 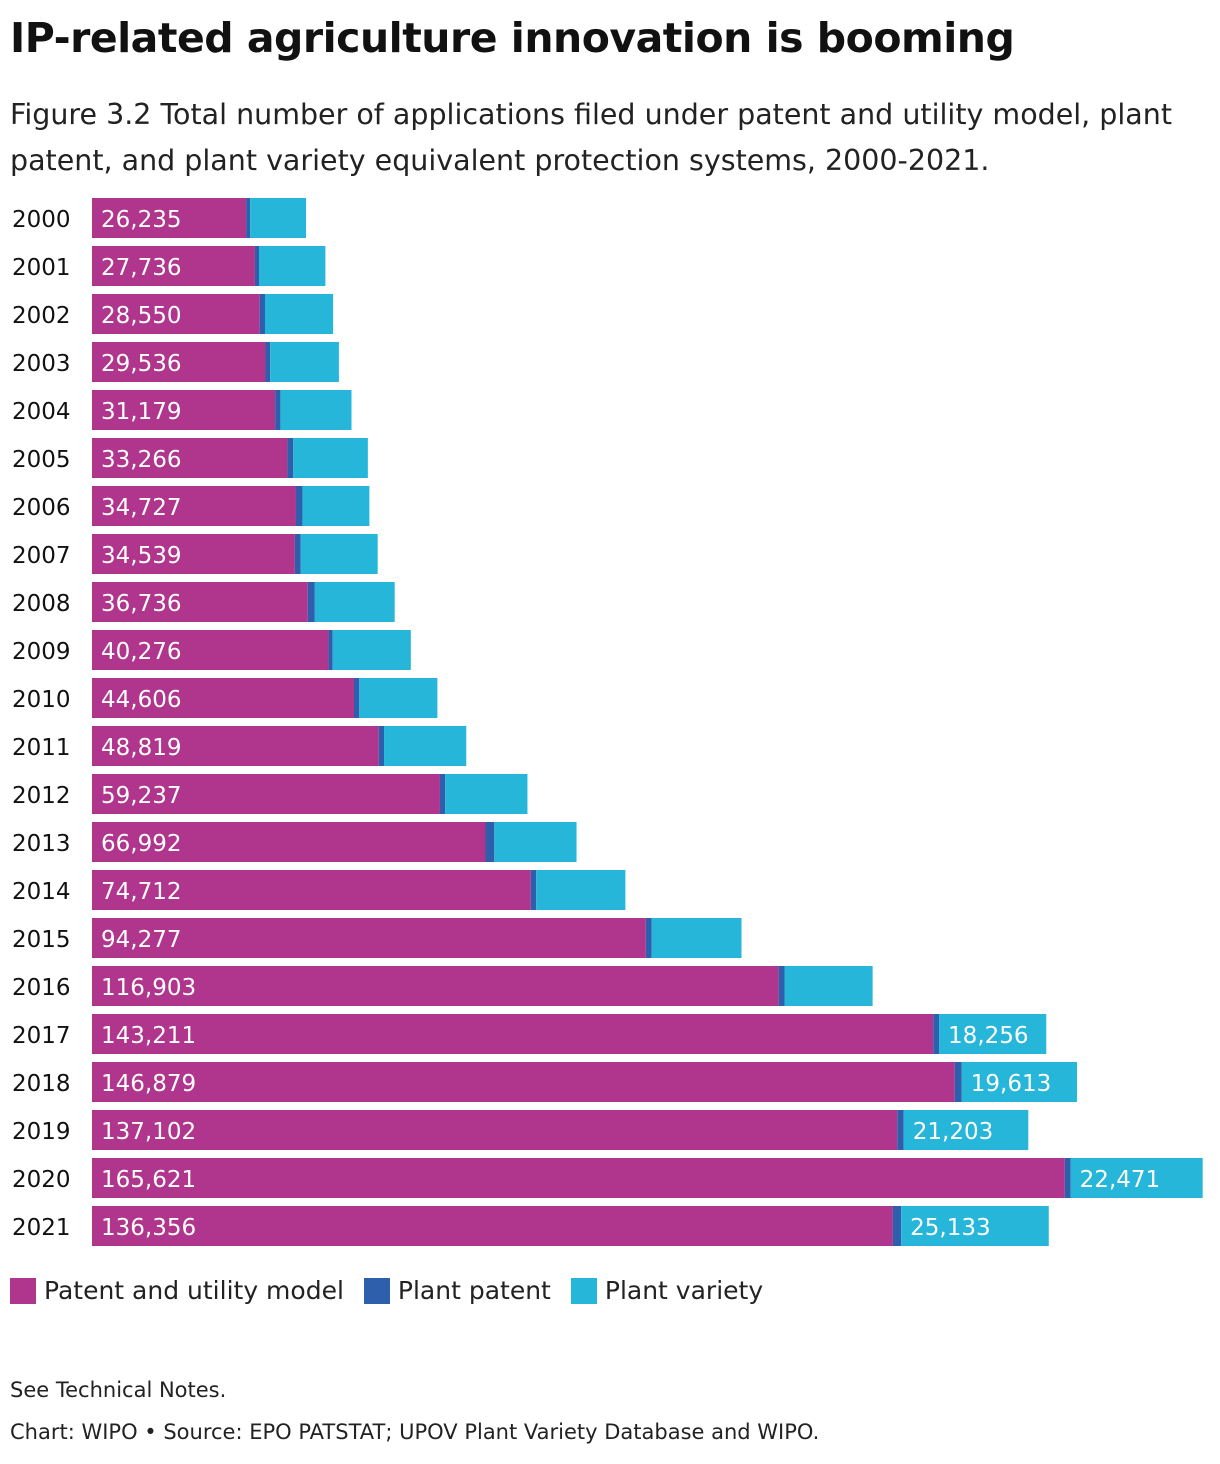 I want to click on legend-item-plant-variety: Plant variety, so click(x=667, y=1290).